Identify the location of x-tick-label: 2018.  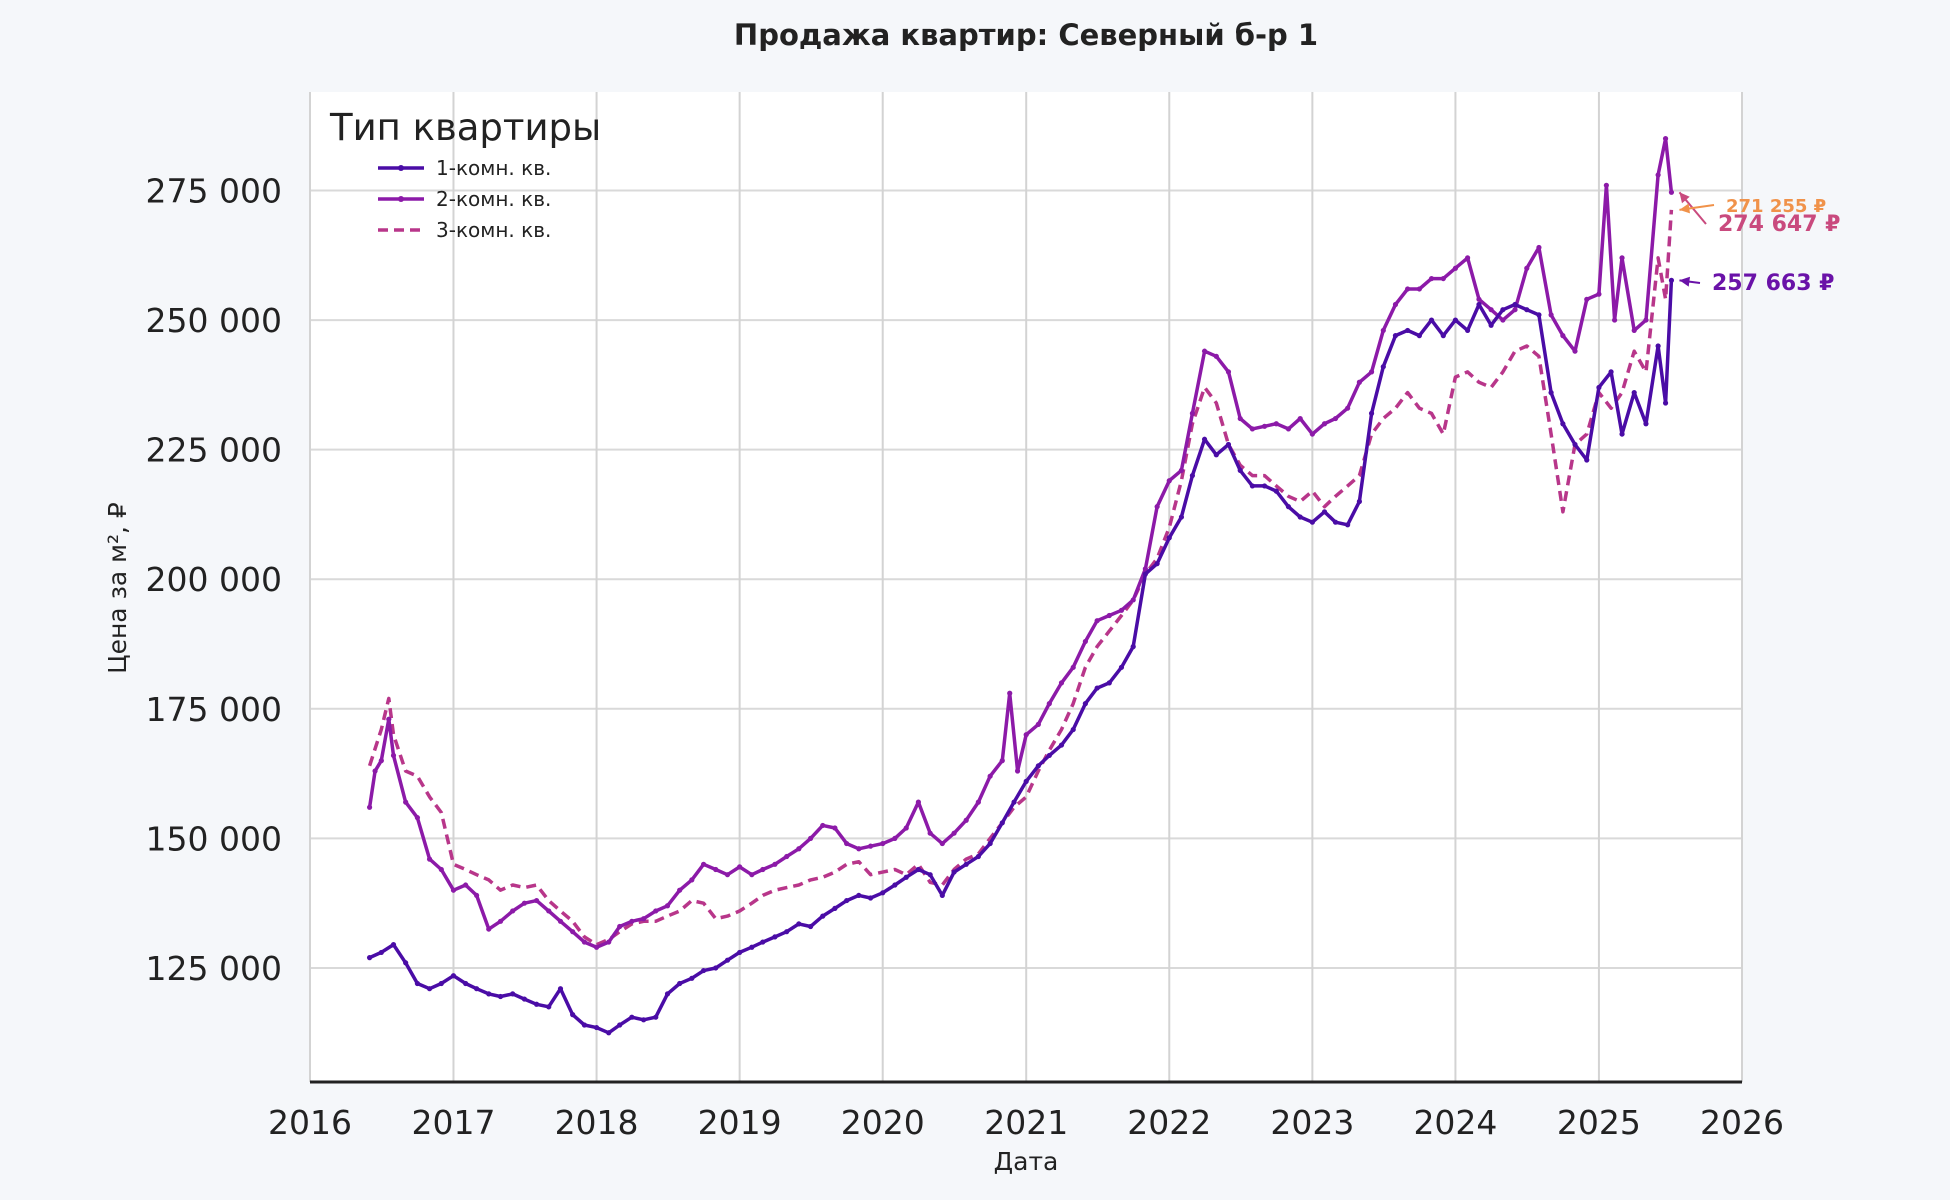
(597, 1122).